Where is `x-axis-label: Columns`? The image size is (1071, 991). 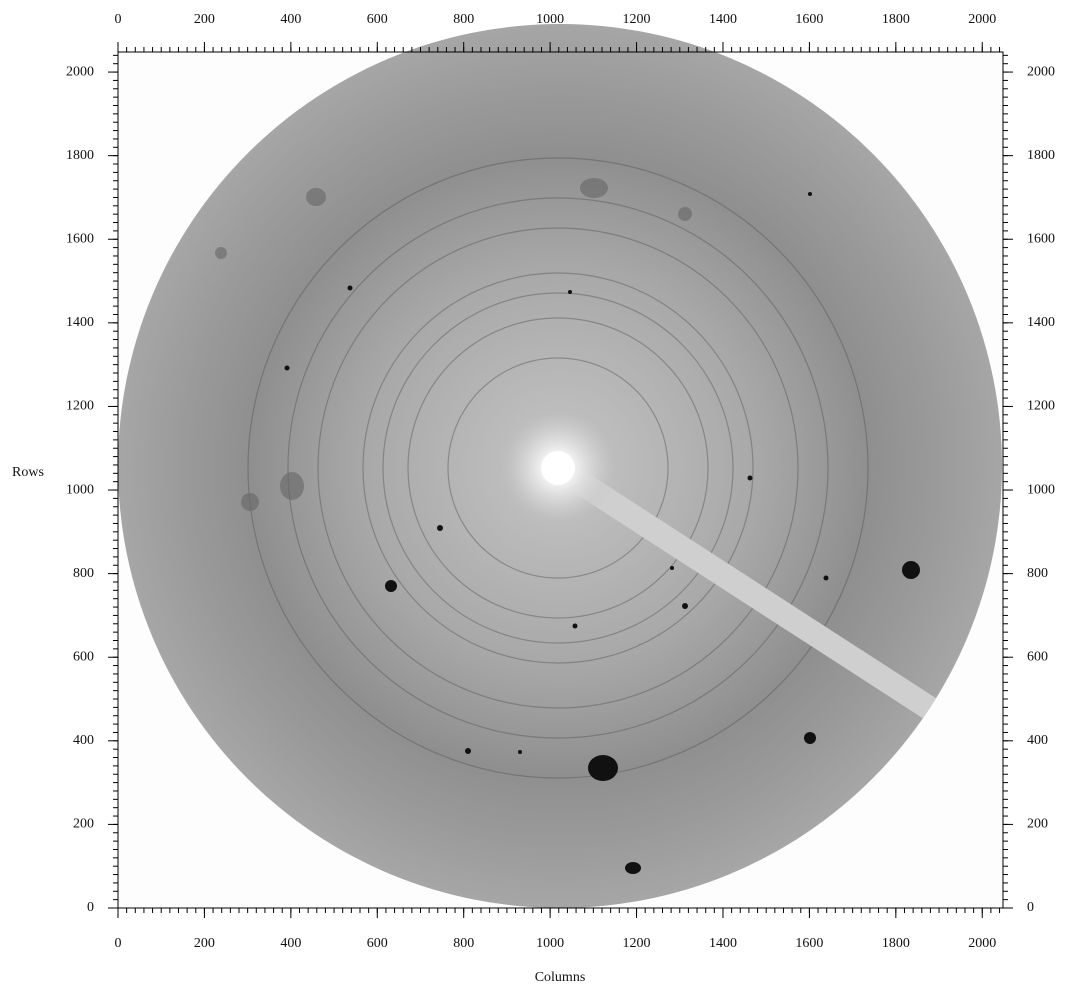
x-axis-label: Columns is located at coordinates (560, 977).